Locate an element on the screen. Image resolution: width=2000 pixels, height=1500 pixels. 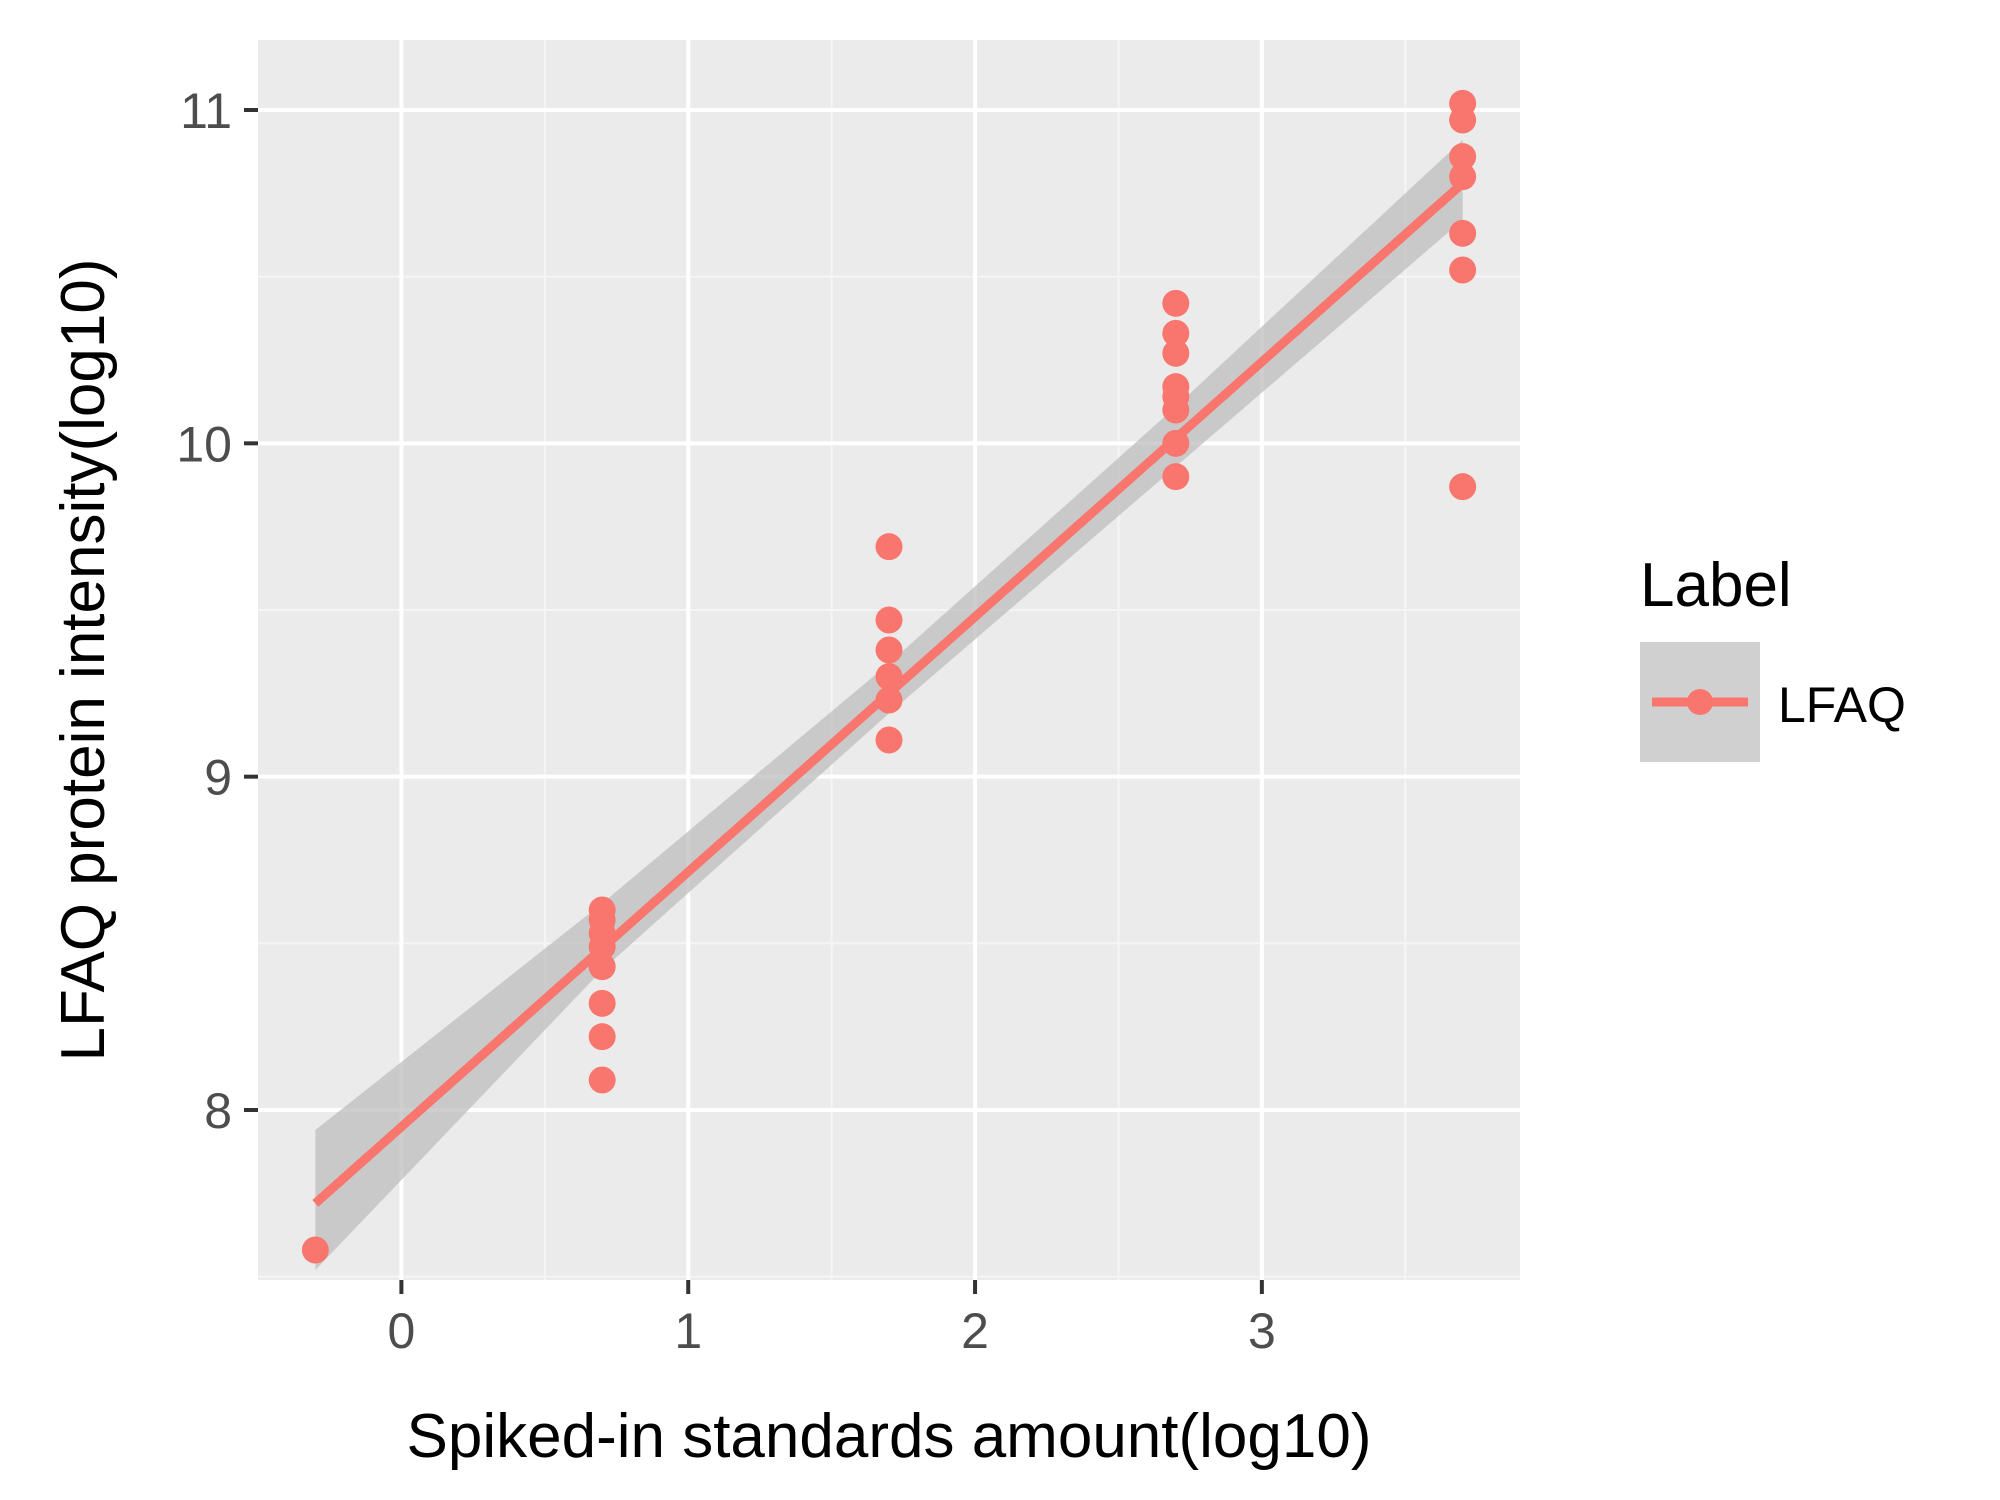
y-tick-label: 8 is located at coordinates (218, 1111).